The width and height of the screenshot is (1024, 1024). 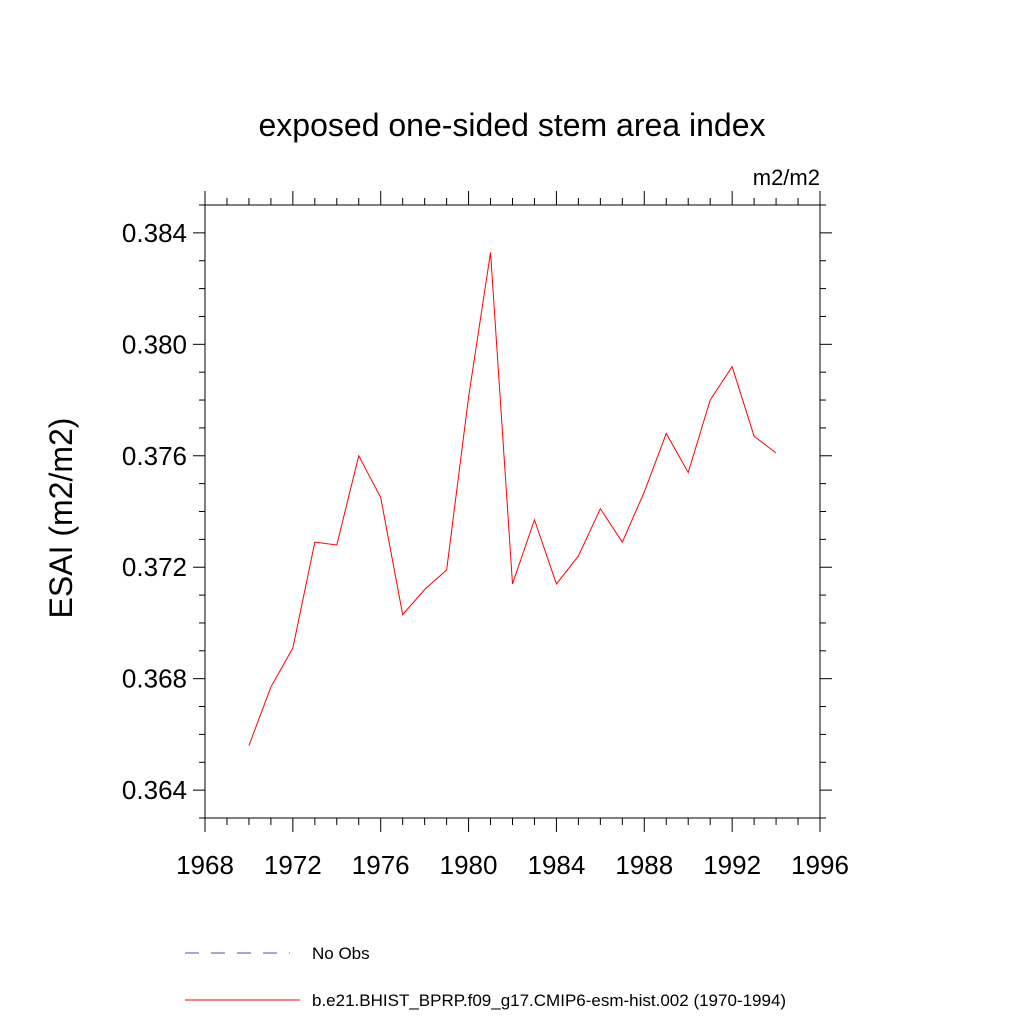 What do you see at coordinates (786, 177) in the screenshot?
I see `units-label: m2/m2` at bounding box center [786, 177].